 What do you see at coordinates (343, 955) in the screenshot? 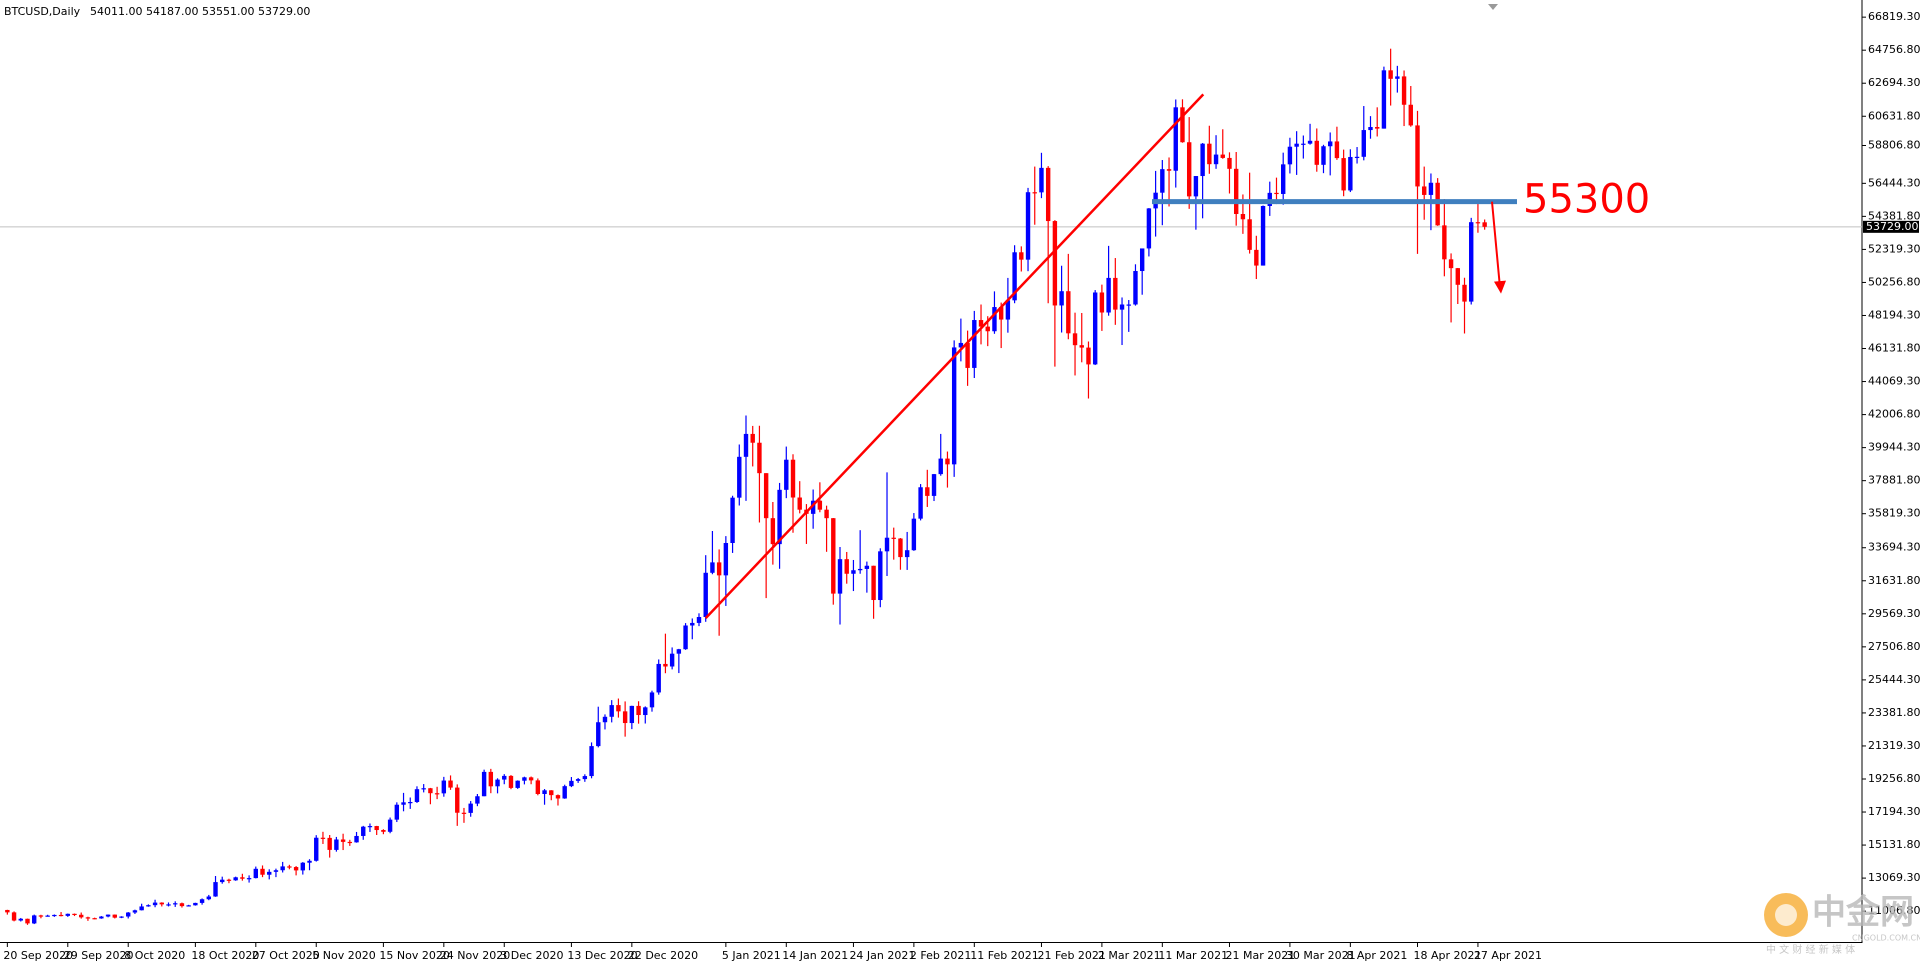
I see `x-tick-label: 5 Nov 2020` at bounding box center [343, 955].